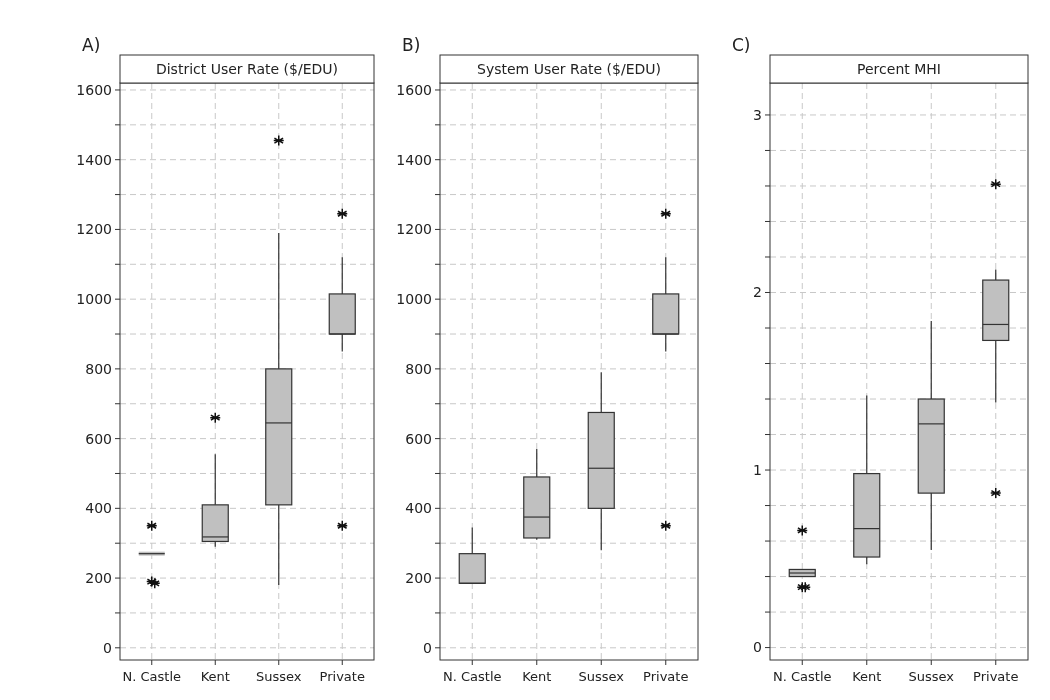 This screenshot has height=700, width=1050. What do you see at coordinates (899, 69) in the screenshot?
I see `chart-title: Percent MHI` at bounding box center [899, 69].